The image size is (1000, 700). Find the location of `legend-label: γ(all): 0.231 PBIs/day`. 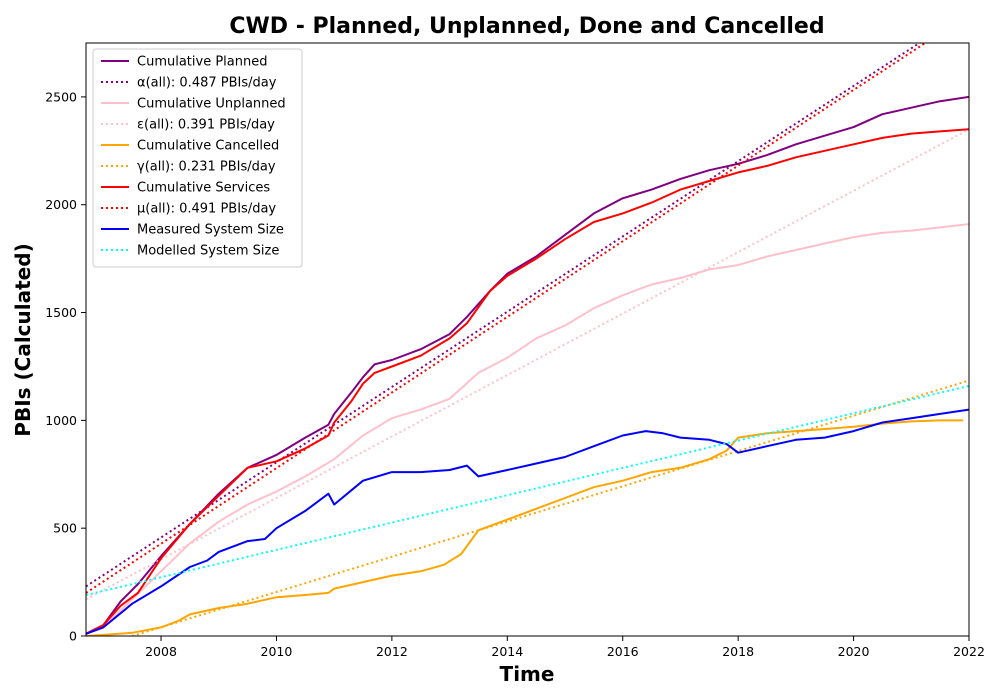

legend-label: γ(all): 0.231 PBIs/day is located at coordinates (206, 167).